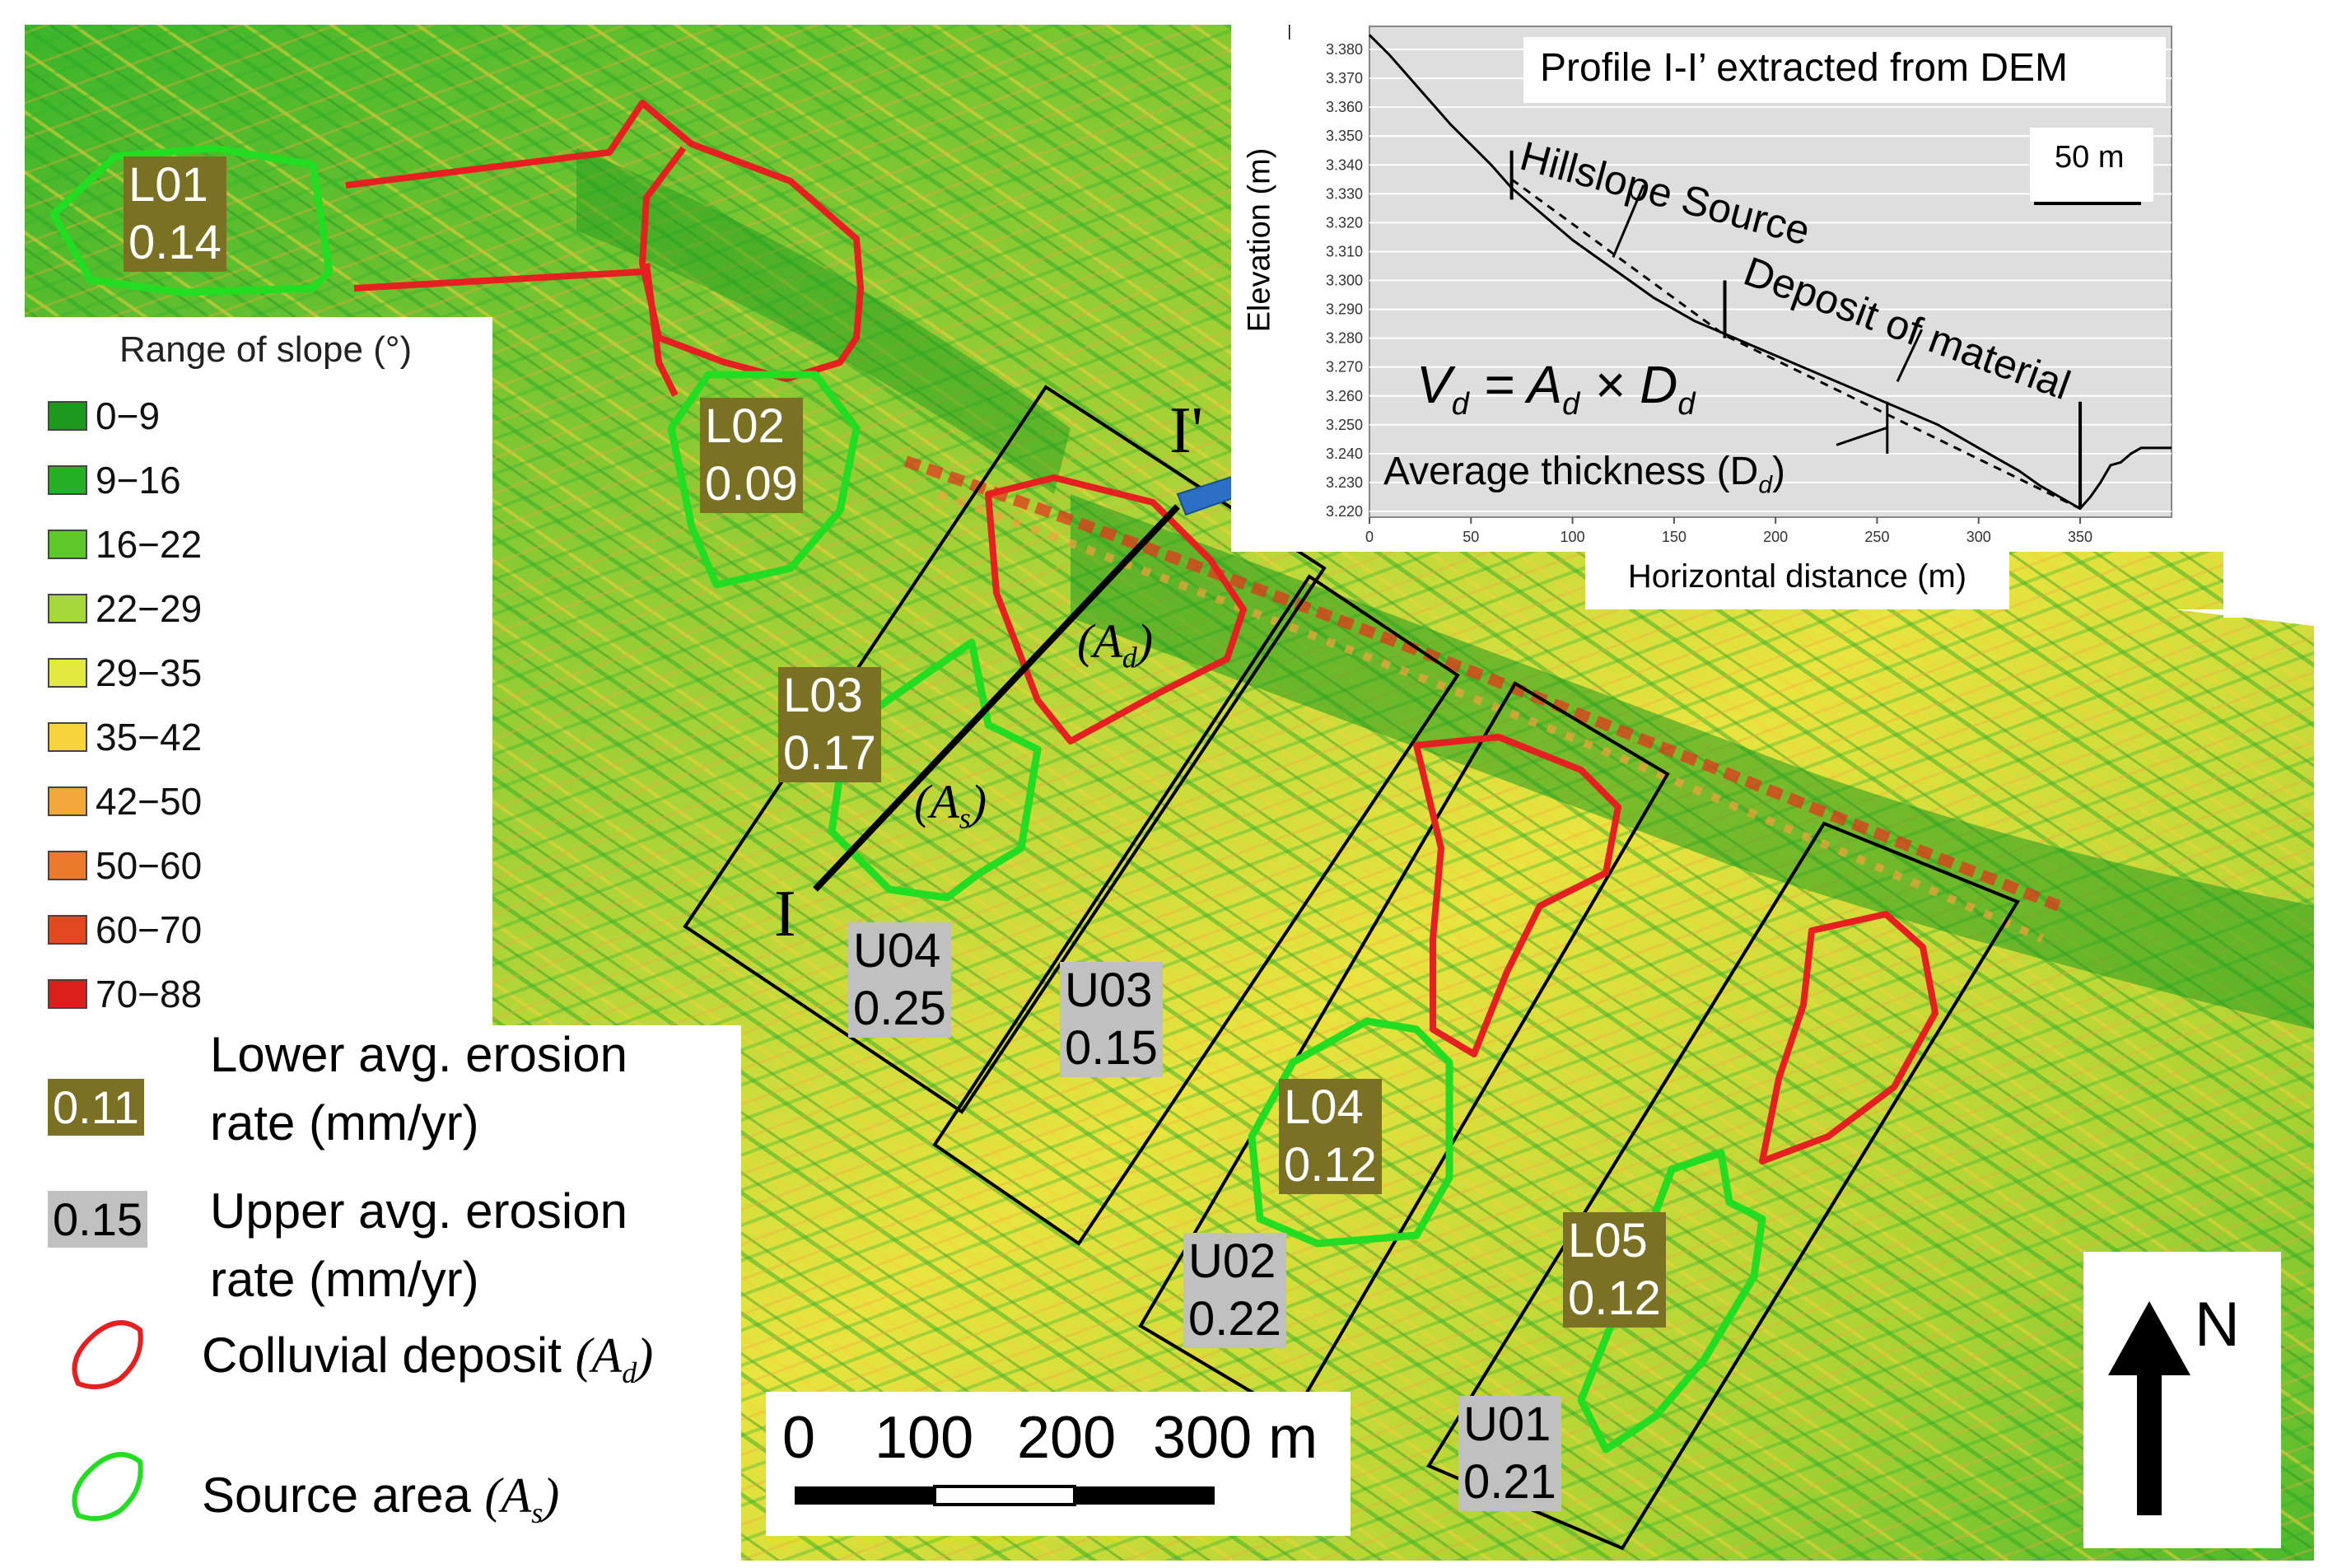  I want to click on strip-u04, so click(1005, 749).